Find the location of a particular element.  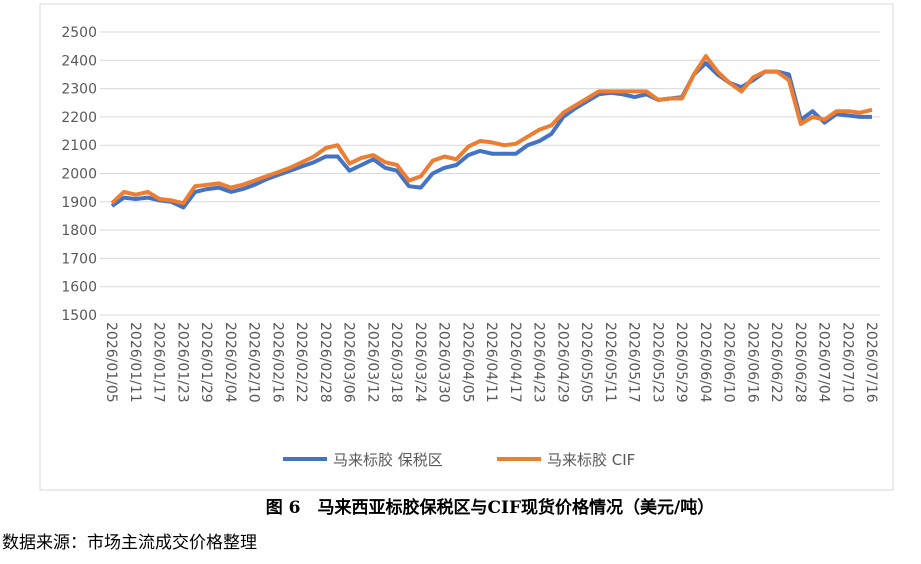

x-tick-label: 2026/03/06 is located at coordinates (349, 362).